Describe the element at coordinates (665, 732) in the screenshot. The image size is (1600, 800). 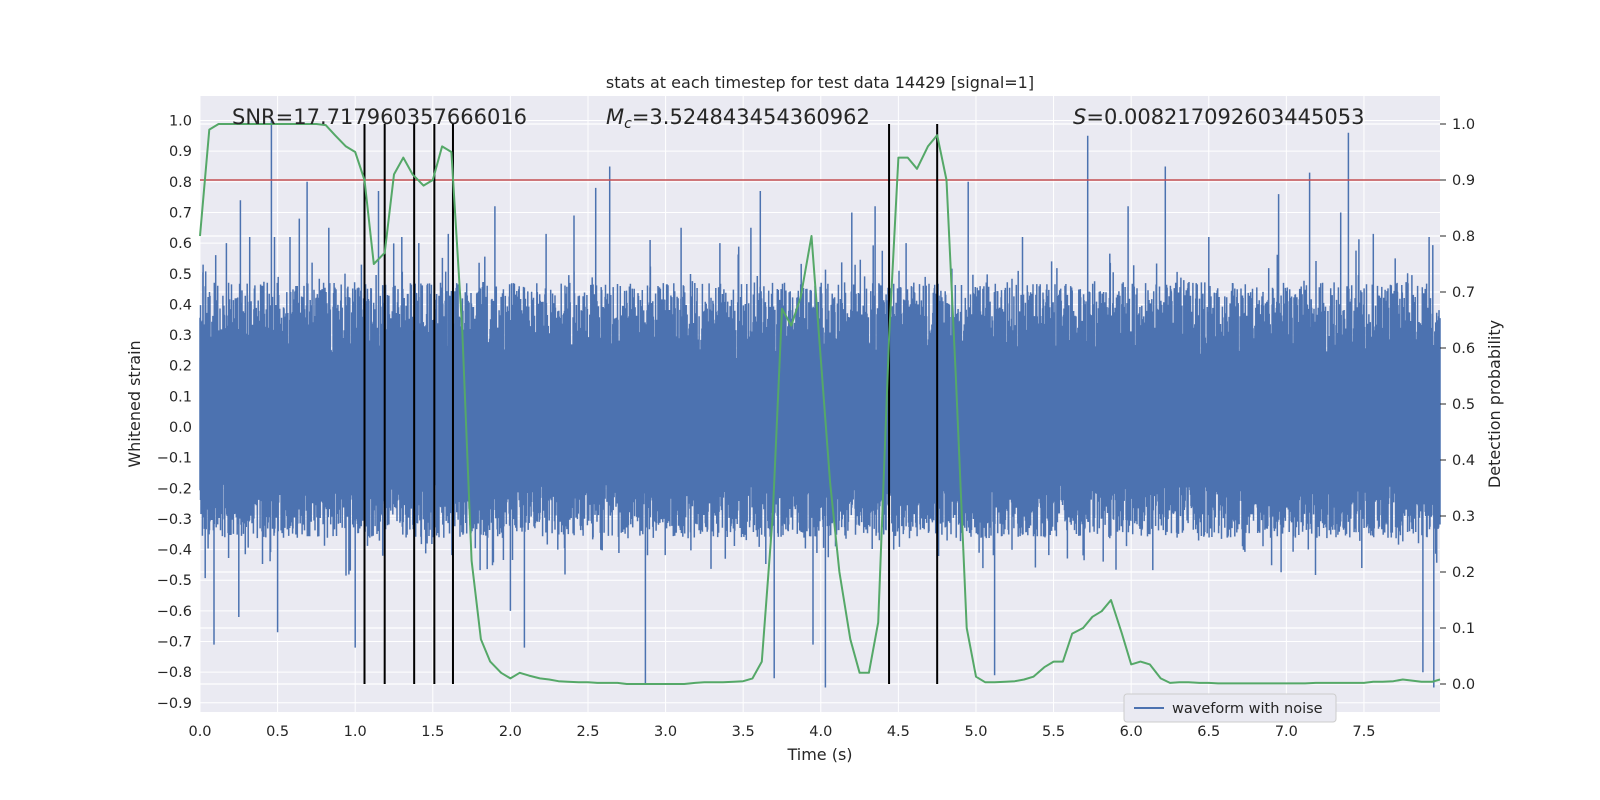
I see `x-tick-label: 3.0` at that location.